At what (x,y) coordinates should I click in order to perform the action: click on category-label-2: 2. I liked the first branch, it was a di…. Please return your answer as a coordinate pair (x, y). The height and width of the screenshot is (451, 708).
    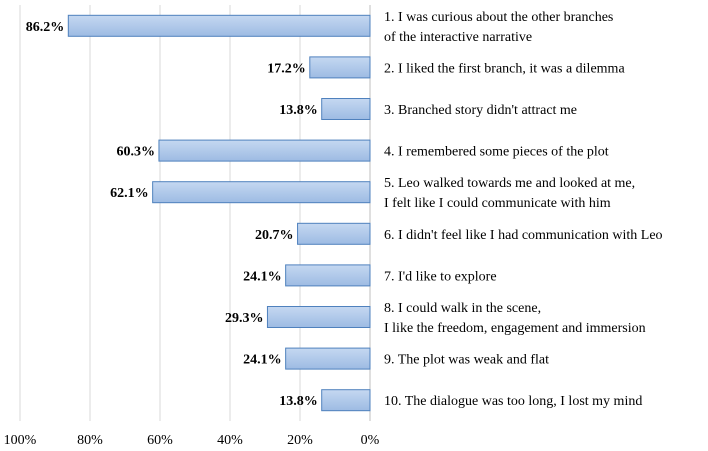
    Looking at the image, I should click on (504, 68).